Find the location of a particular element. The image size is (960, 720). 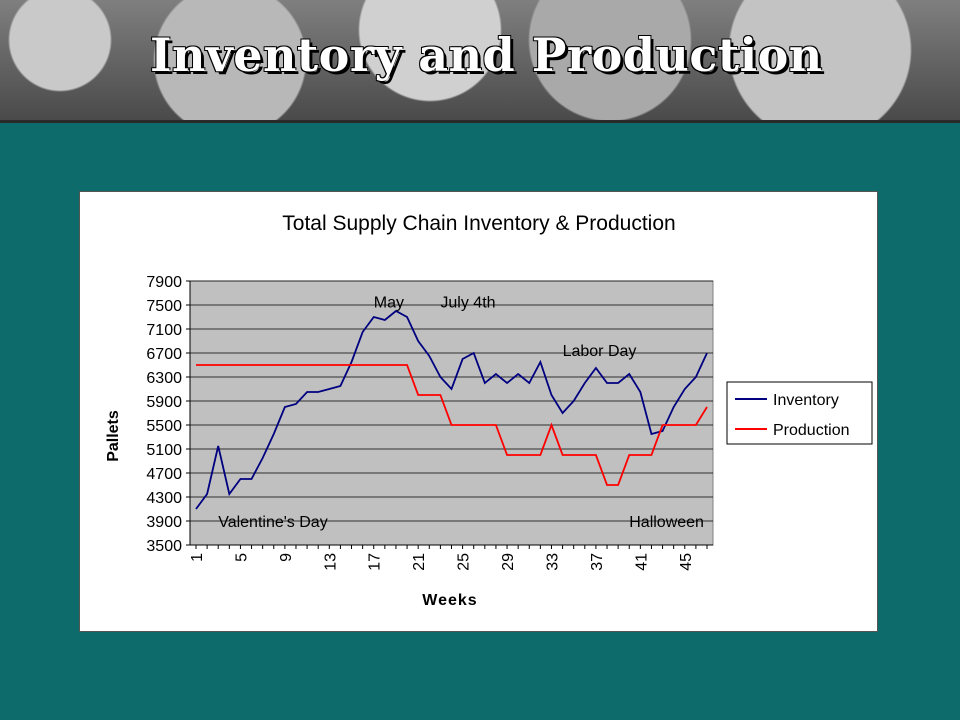

x-tick-label: 41 is located at coordinates (641, 562).